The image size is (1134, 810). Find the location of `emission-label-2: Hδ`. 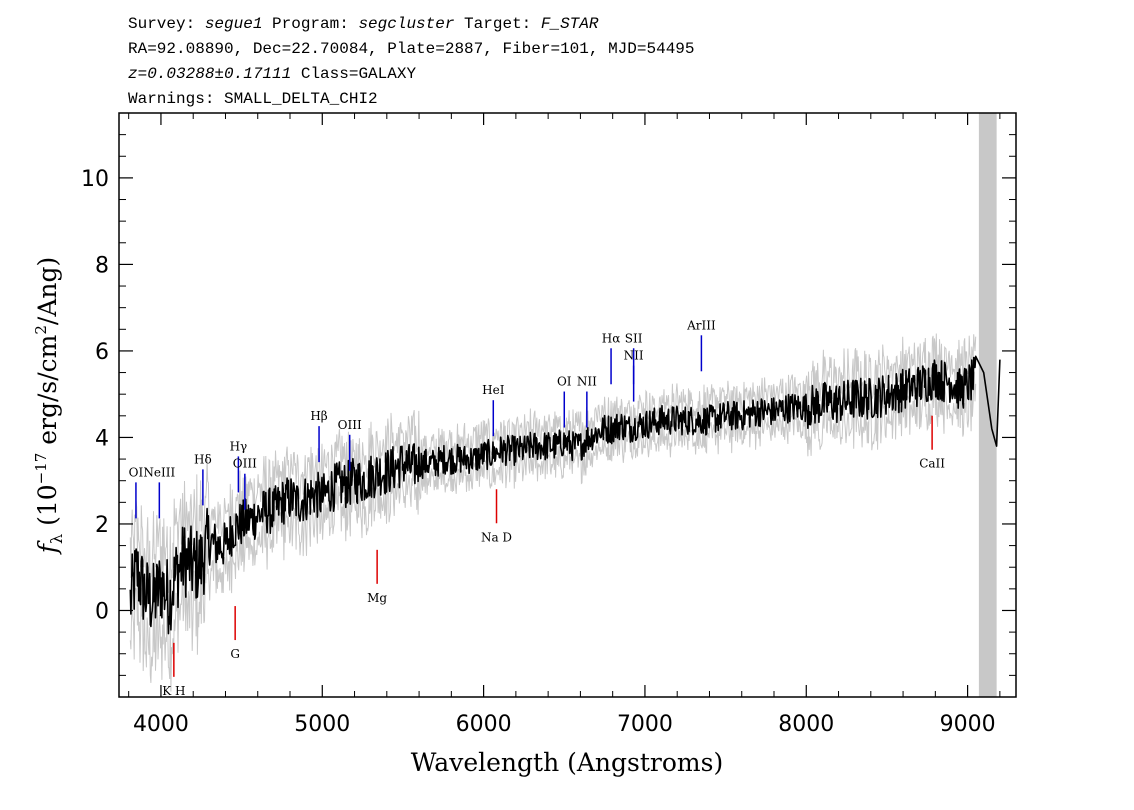

emission-label-2: Hδ is located at coordinates (203, 459).